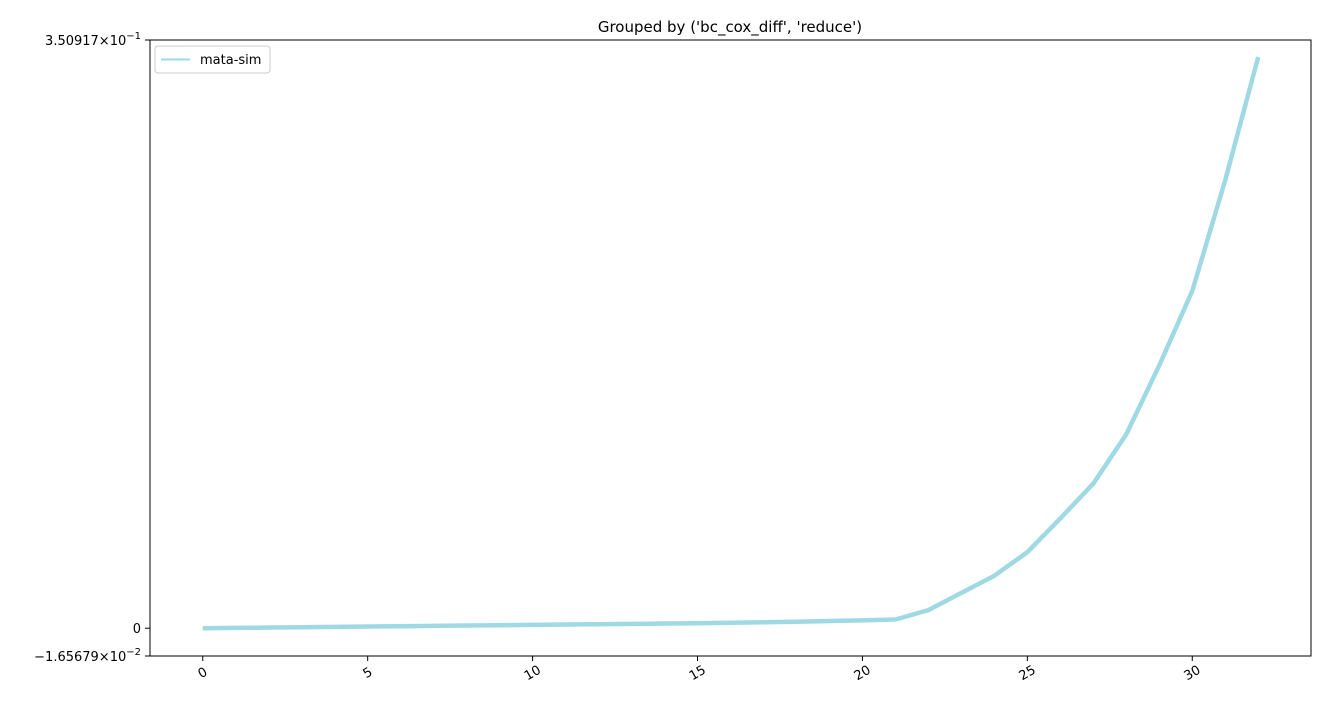  Describe the element at coordinates (137, 629) in the screenshot. I see `y-tick-label: 0` at that location.